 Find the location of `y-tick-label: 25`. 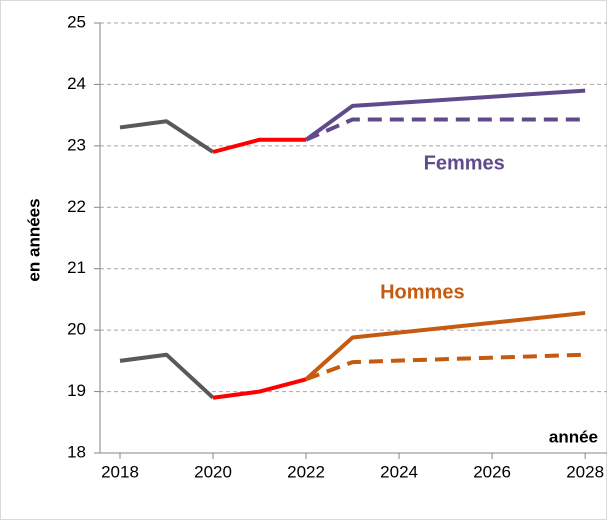

y-tick-label: 25 is located at coordinates (76, 21).